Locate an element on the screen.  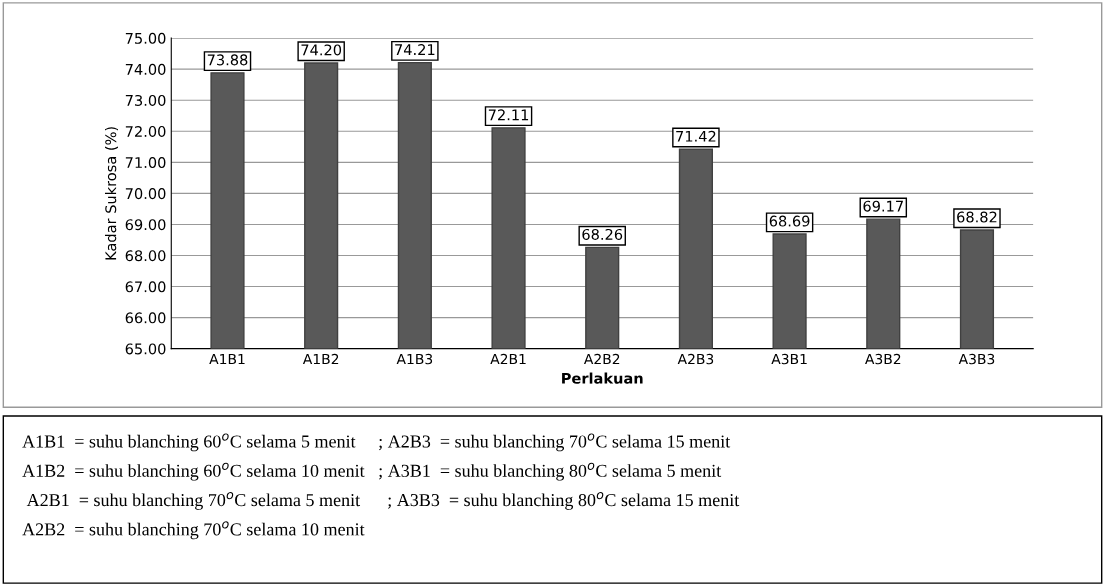
x-tick-label: A1B2 is located at coordinates (320, 359).